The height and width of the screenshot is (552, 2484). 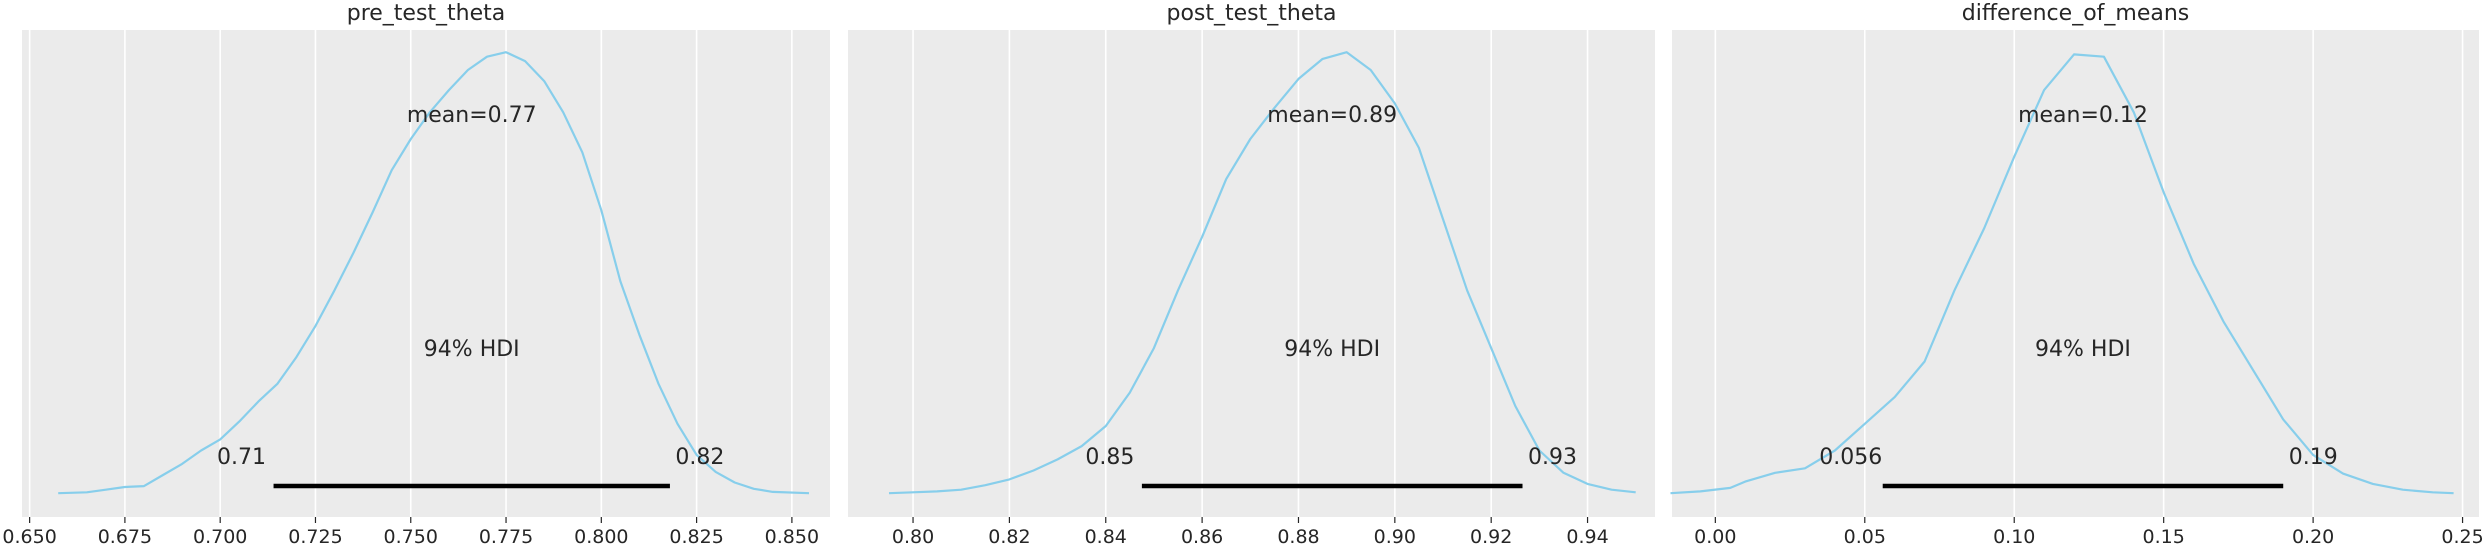 I want to click on x-tick-label: 0.775, so click(x=506, y=537).